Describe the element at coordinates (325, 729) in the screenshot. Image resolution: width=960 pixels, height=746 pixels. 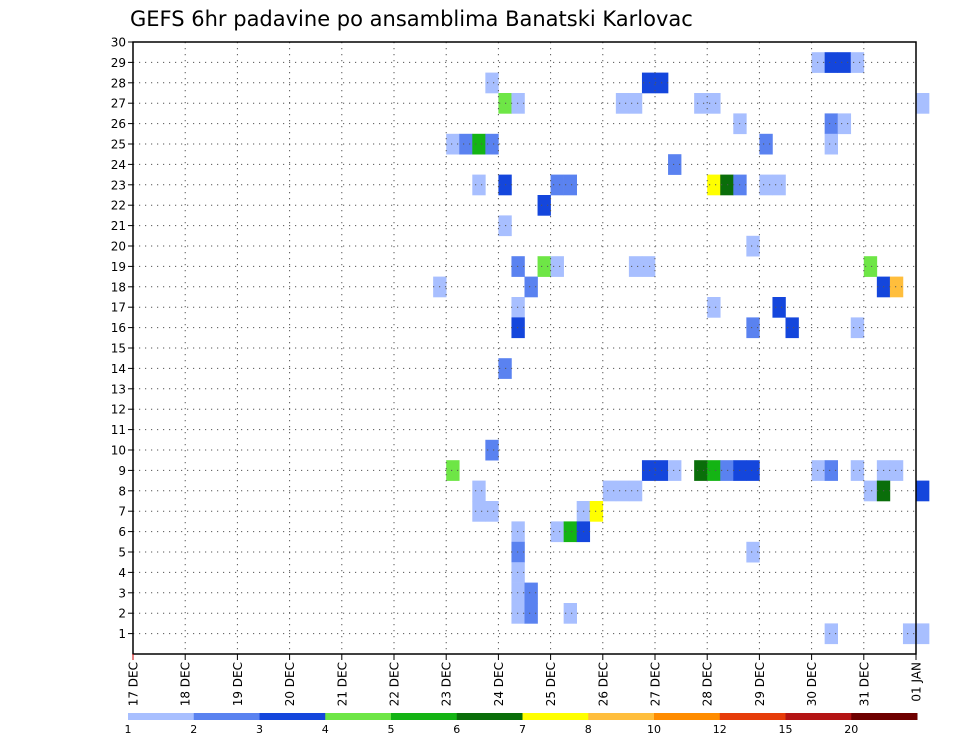
I see `legend-label-4: 4` at that location.